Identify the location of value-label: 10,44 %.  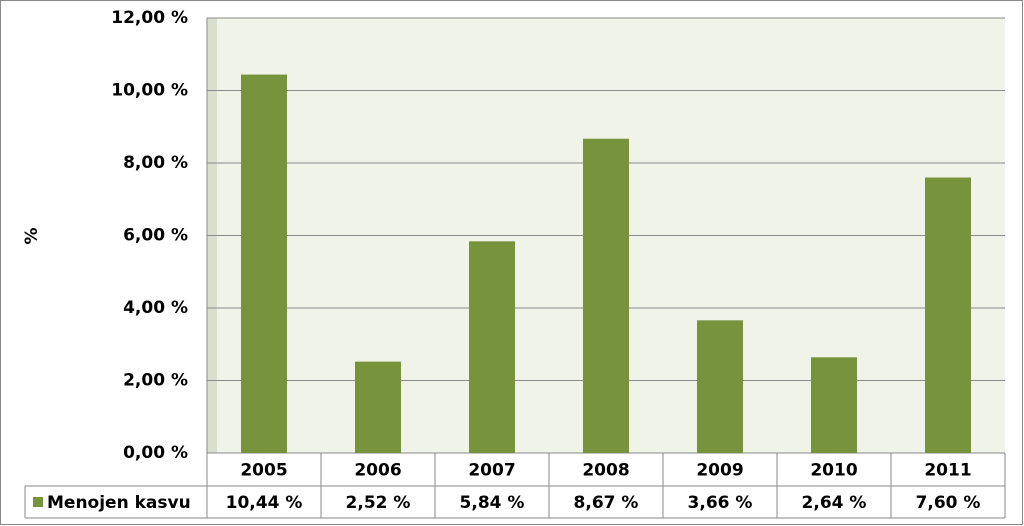
(264, 503).